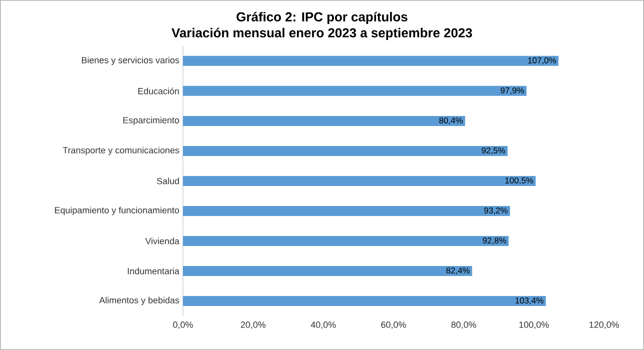 The width and height of the screenshot is (644, 350). I want to click on data-label: 107,0%, so click(542, 60).